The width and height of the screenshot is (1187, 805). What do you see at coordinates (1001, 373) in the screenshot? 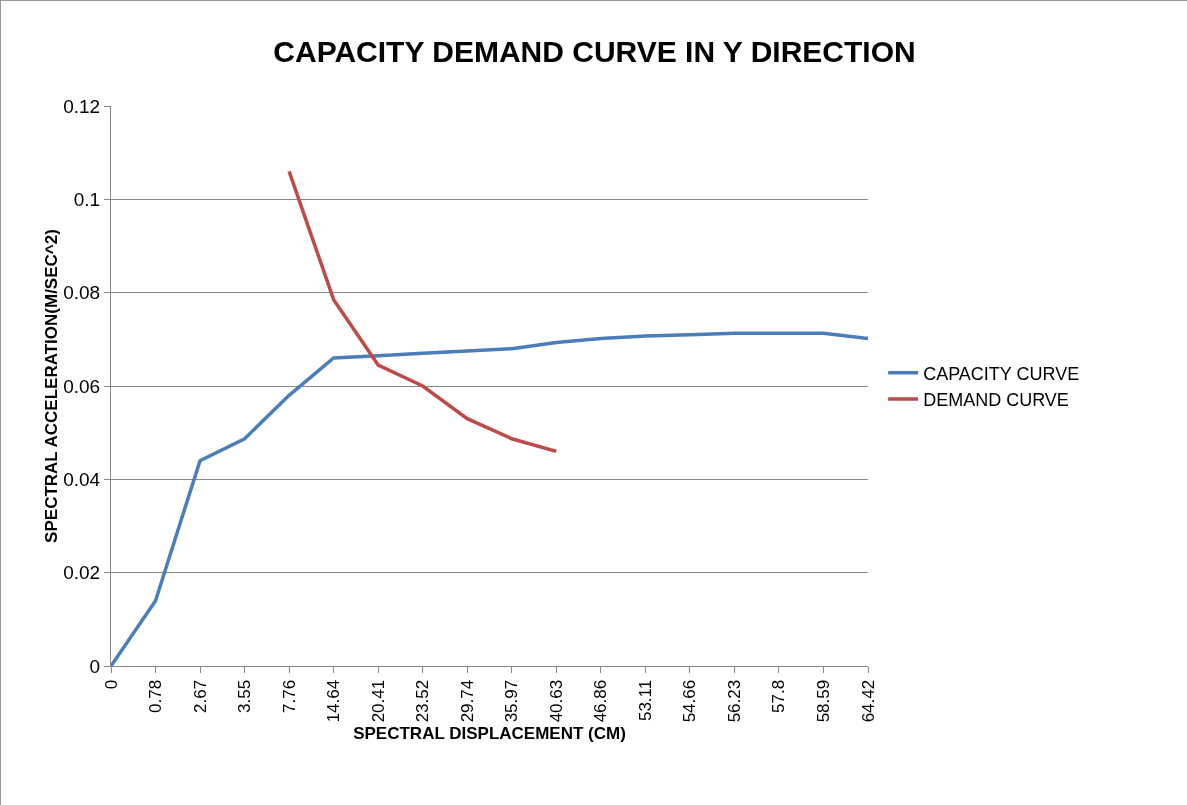
I see `legend-label: CAPACITY CURVE` at bounding box center [1001, 373].